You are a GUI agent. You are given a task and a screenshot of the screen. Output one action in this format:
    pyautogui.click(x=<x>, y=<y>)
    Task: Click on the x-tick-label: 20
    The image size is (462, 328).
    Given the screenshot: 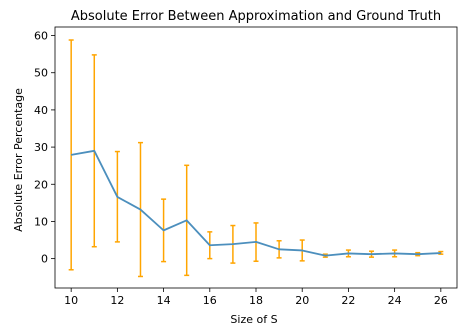 What is the action you would take?
    pyautogui.click(x=302, y=300)
    